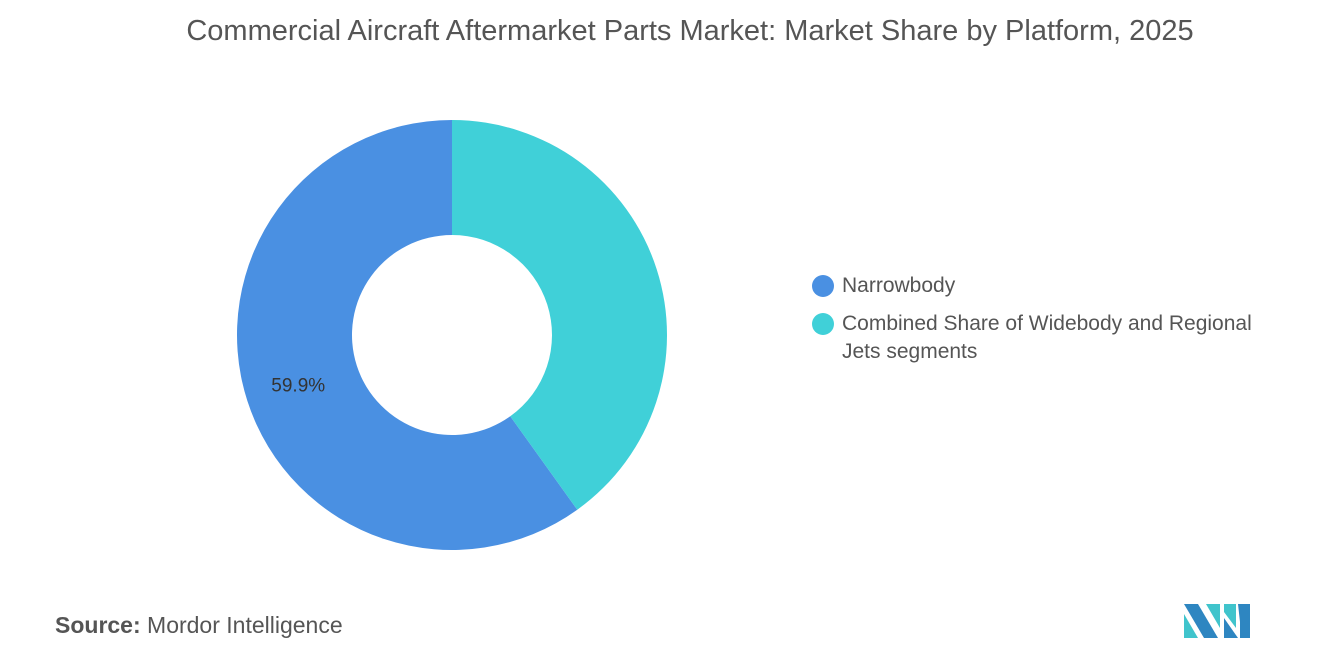  What do you see at coordinates (98, 625) in the screenshot?
I see `source-label: Source:` at bounding box center [98, 625].